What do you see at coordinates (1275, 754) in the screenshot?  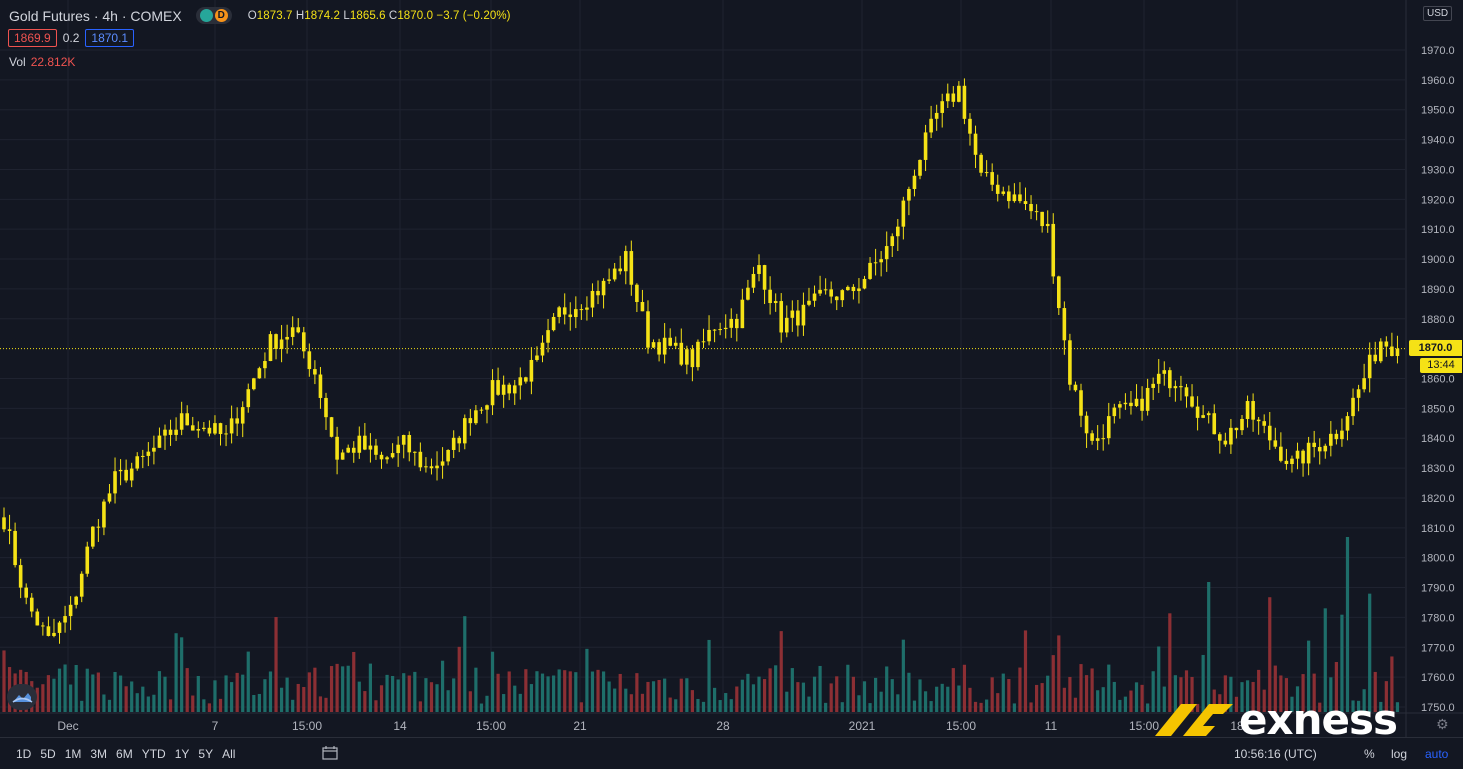 I see `utc-clock: 10:56:16 (UTC)` at bounding box center [1275, 754].